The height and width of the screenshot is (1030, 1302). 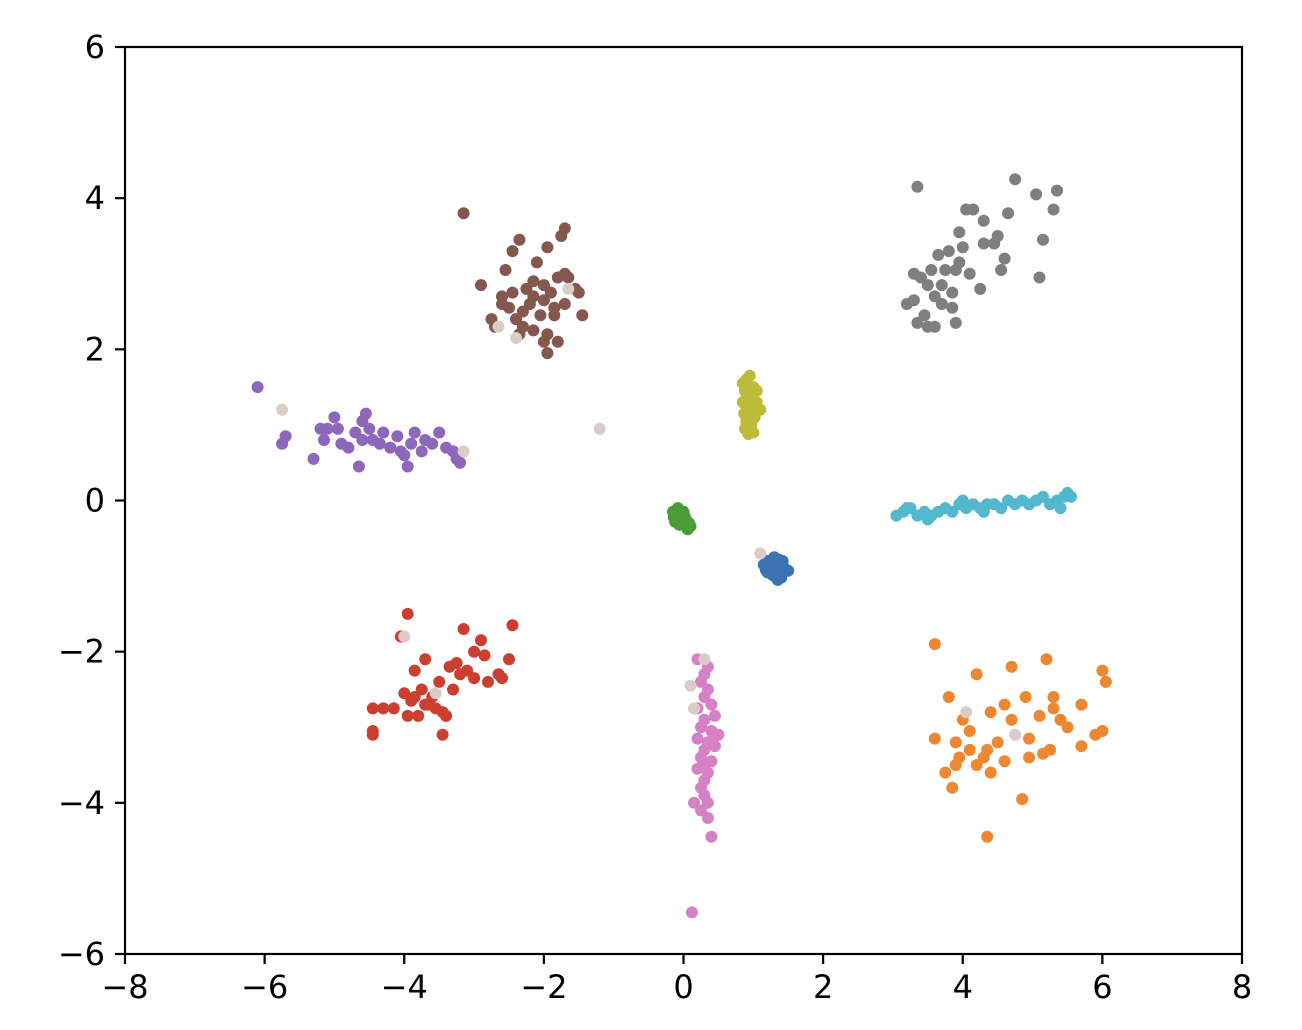 What do you see at coordinates (1102, 987) in the screenshot?
I see `x-tick-label: 6` at bounding box center [1102, 987].